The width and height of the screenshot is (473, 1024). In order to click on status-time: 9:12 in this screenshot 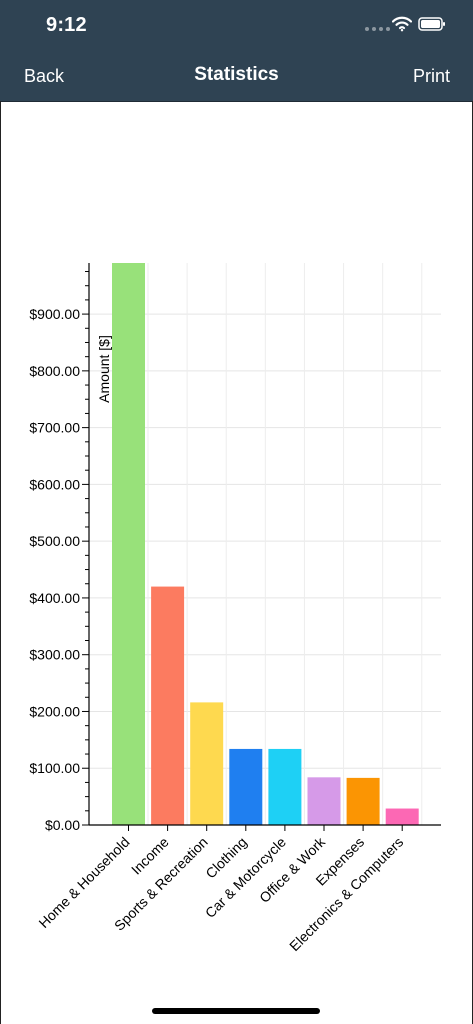, I will do `click(66, 25)`.